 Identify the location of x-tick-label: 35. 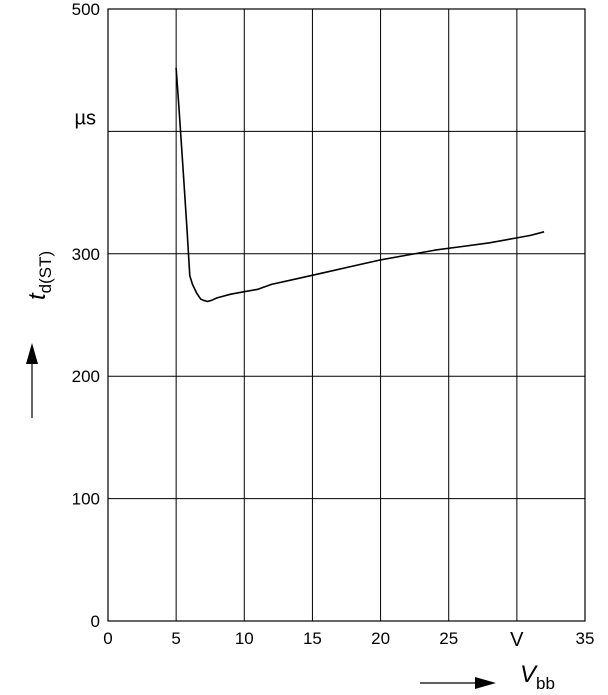
(585, 638).